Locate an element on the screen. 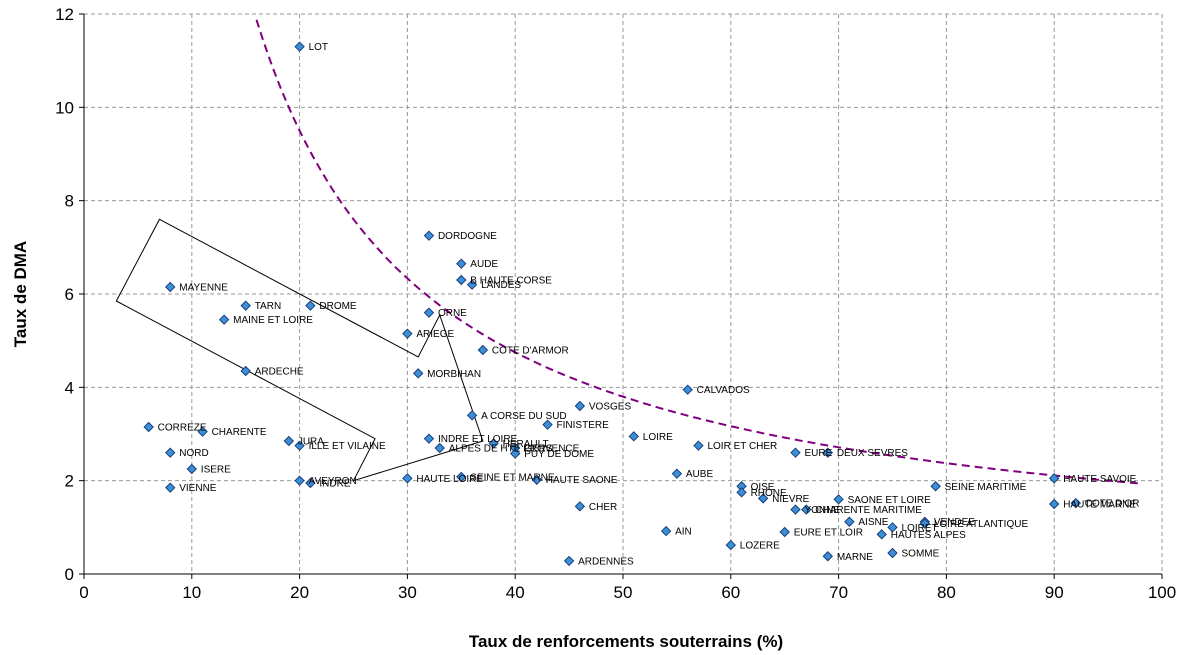  data-label: COTE D'ARMOR is located at coordinates (530, 351).